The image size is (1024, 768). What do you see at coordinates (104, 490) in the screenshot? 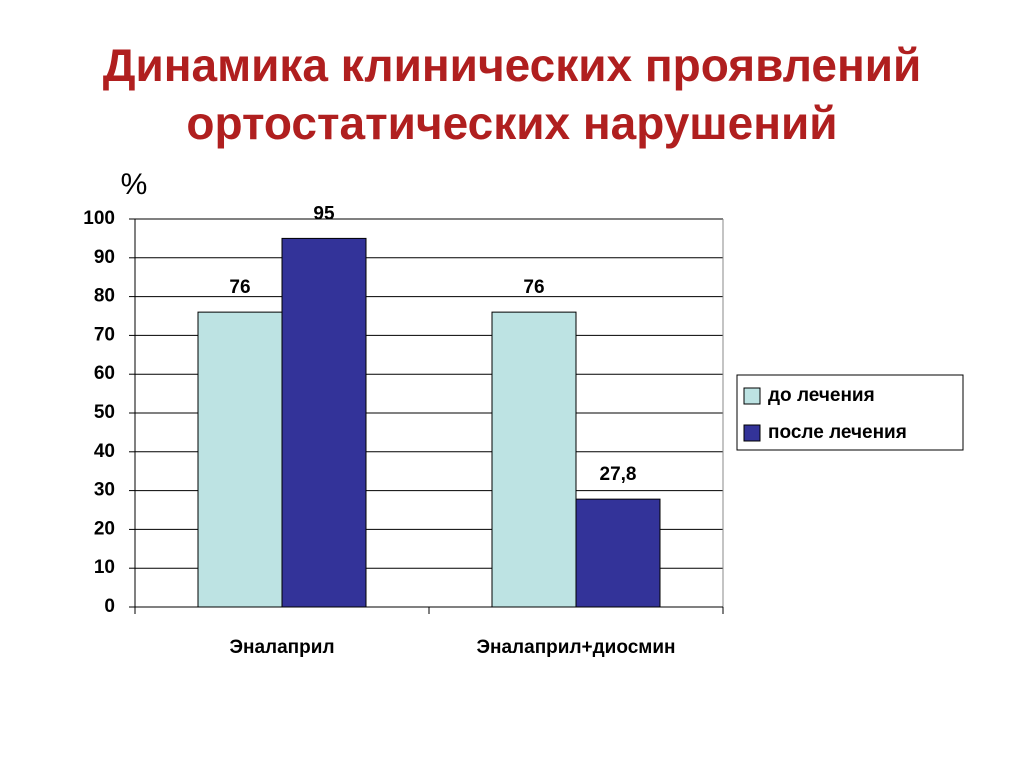
I see `y-tick-label: 30` at bounding box center [104, 490].